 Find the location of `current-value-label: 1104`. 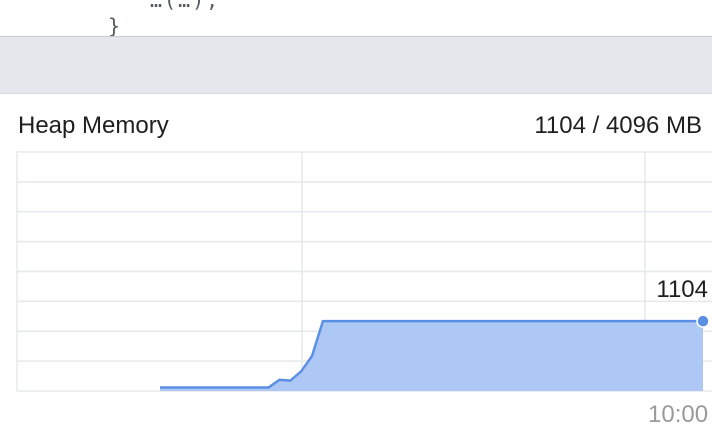

current-value-label: 1104 is located at coordinates (682, 289).